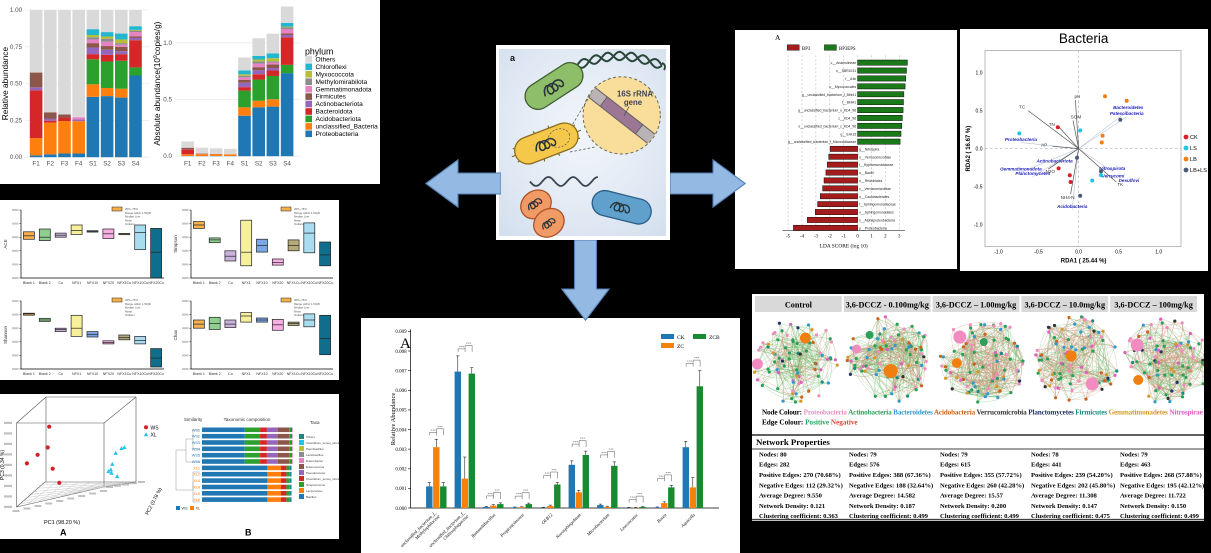 The image size is (1211, 553). Describe the element at coordinates (793, 442) in the screenshot. I see `svg-text: Network Properties` at that location.